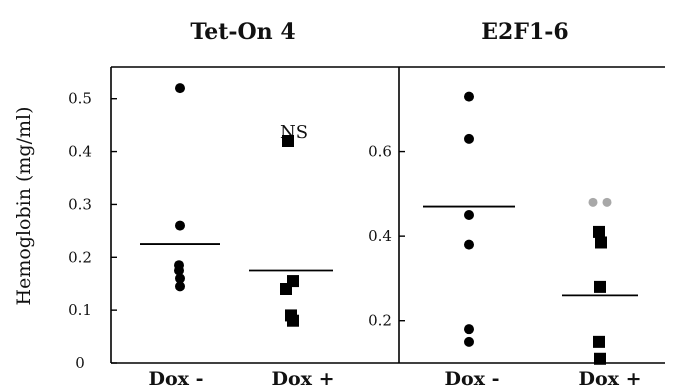 Image resolution: width=674 pixels, height=389 pixels. I want to click on category-label-dox-minus-2: Dox -, so click(472, 378).